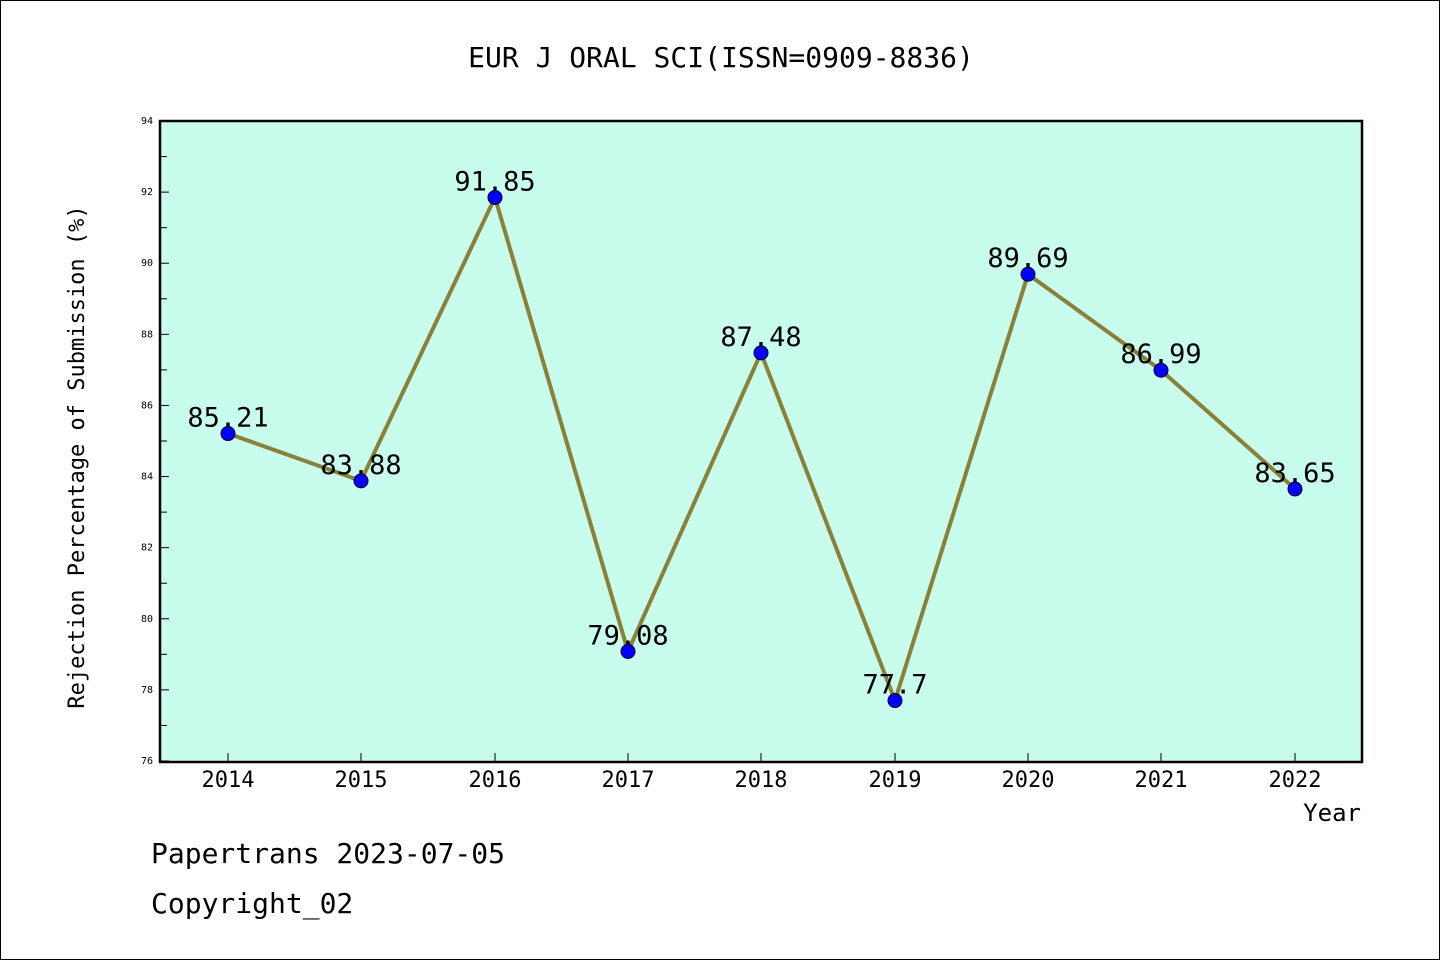 This screenshot has width=1440, height=960. Describe the element at coordinates (760, 337) in the screenshot. I see `data-label: 87.48` at that location.